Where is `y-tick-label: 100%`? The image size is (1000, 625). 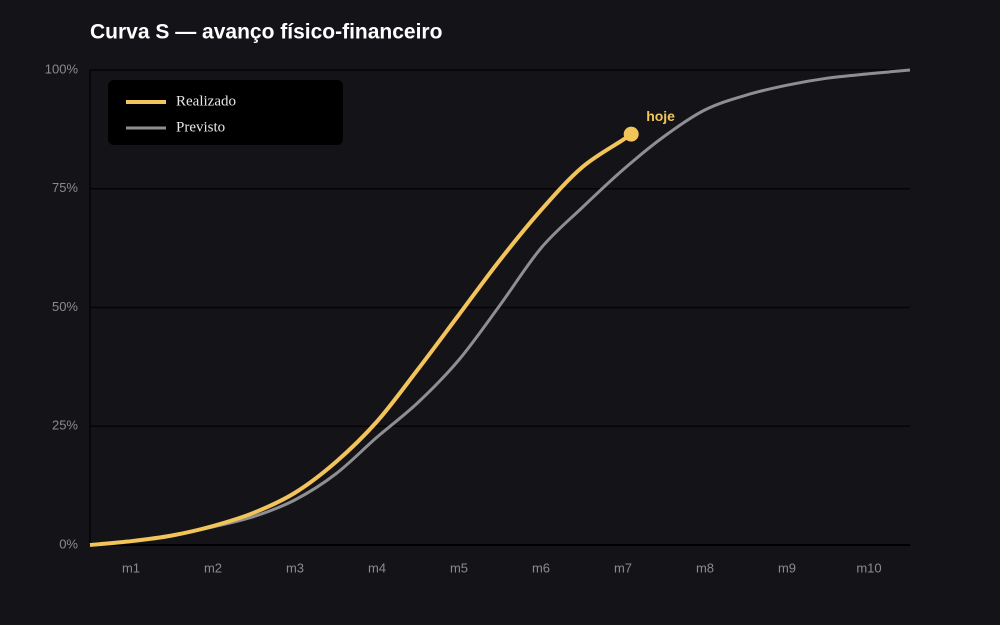
y-tick-label: 100% is located at coordinates (62, 68).